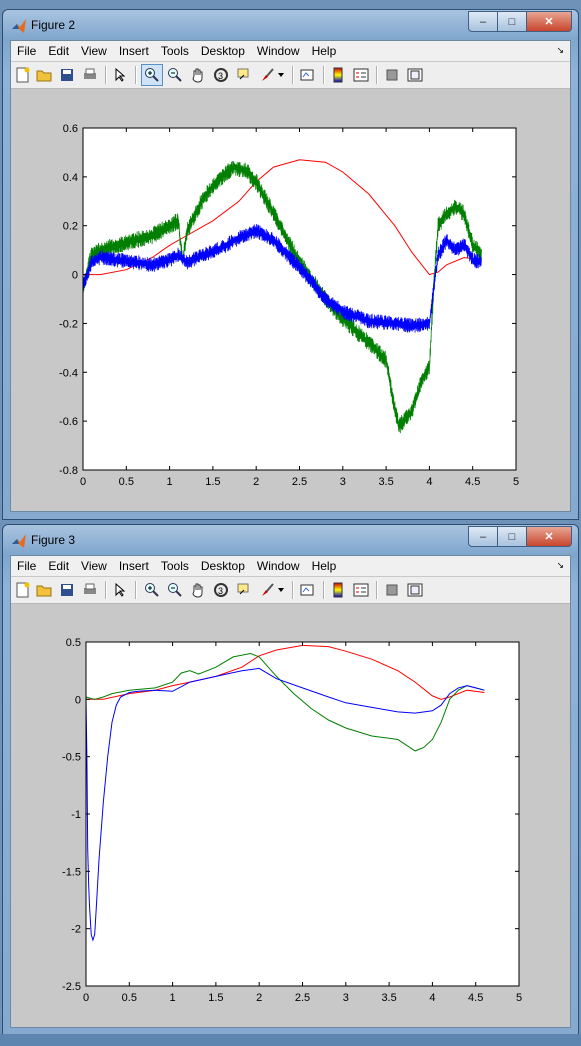  Describe the element at coordinates (290, 540) in the screenshot. I see `title-bar: Figure 3 – □ ✕` at that location.